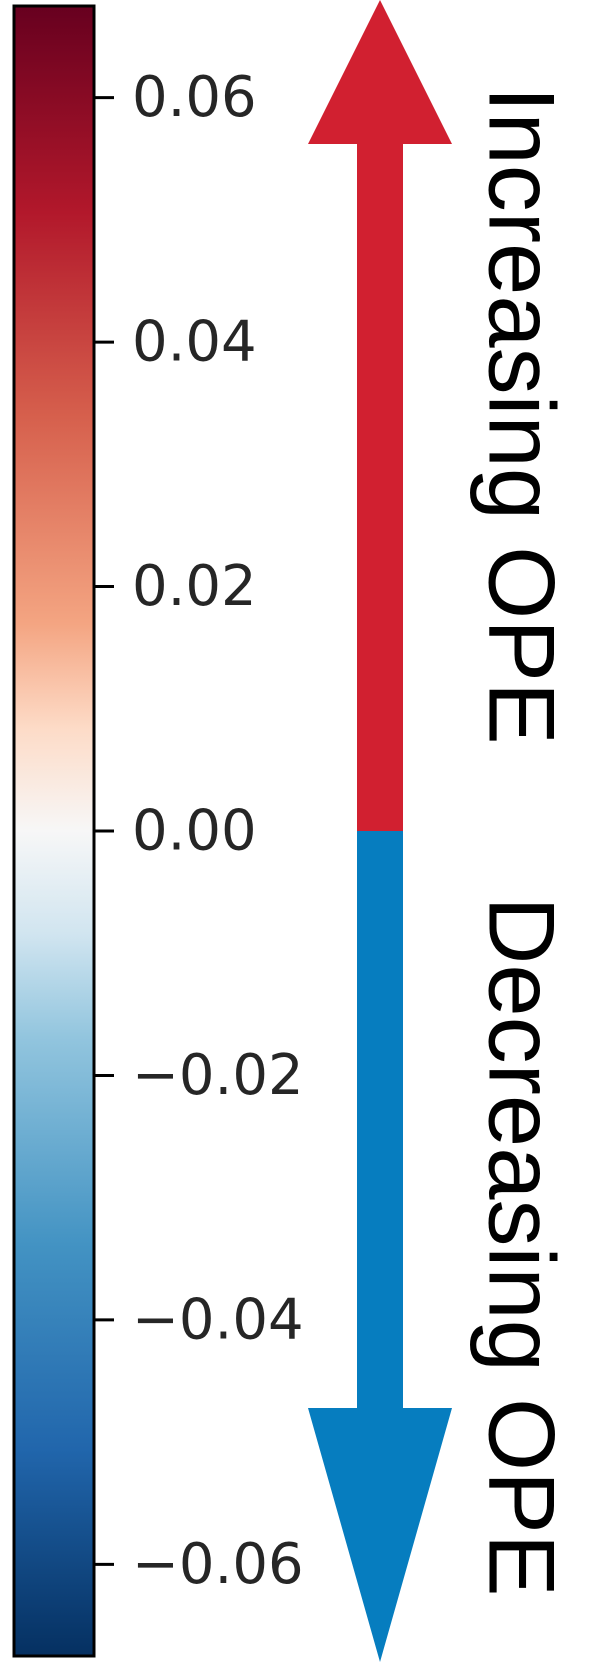  Describe the element at coordinates (218, 1075) in the screenshot. I see `tick-label: −0.02` at that location.